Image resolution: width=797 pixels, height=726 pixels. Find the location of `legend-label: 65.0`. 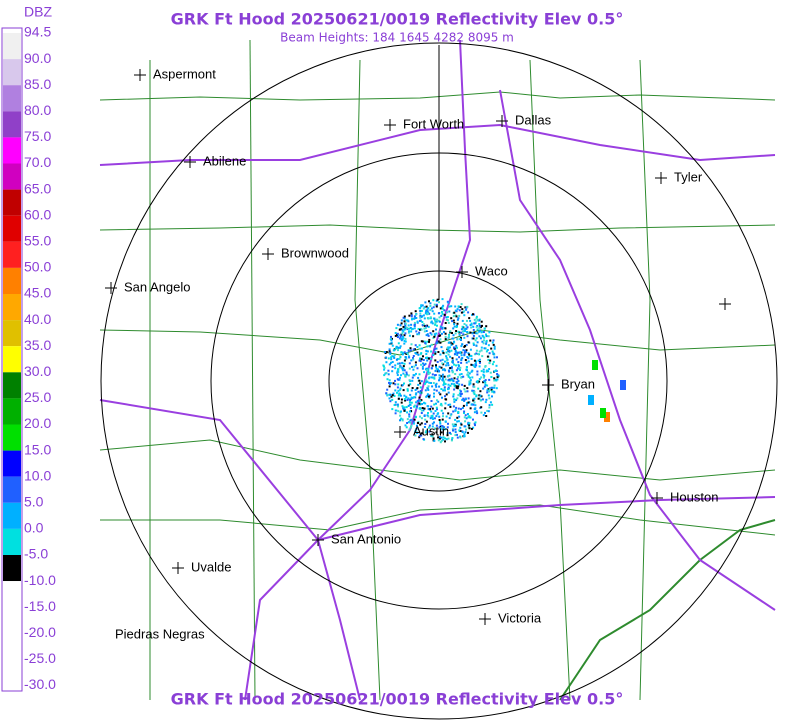

legend-label: 65.0 is located at coordinates (37, 188).